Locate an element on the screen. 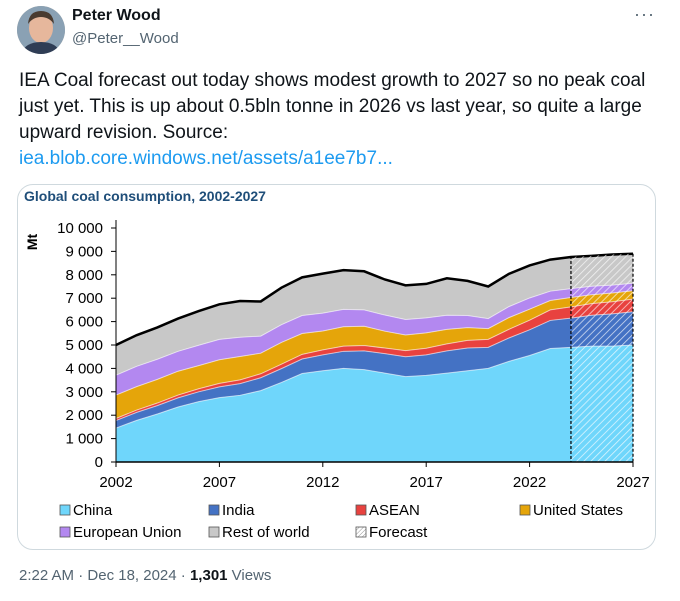 Image resolution: width=680 pixels, height=601 pixels. avatar is located at coordinates (41, 30).